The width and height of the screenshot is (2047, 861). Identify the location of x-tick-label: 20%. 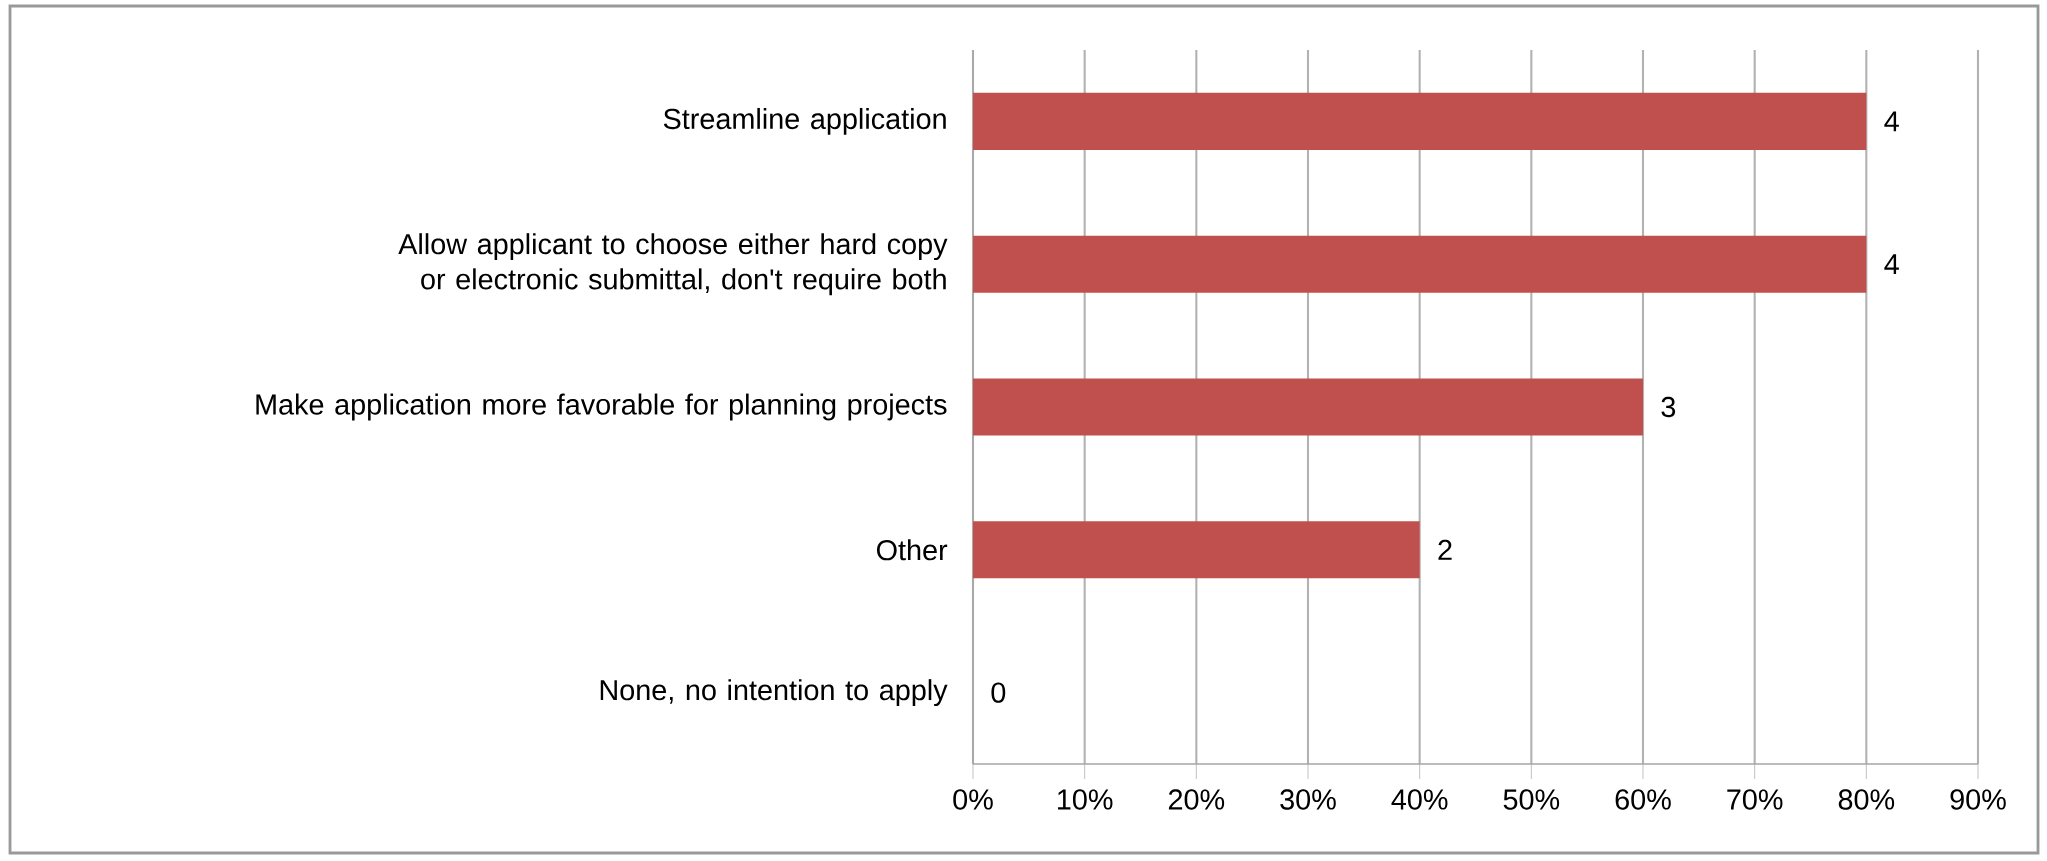
(1196, 799).